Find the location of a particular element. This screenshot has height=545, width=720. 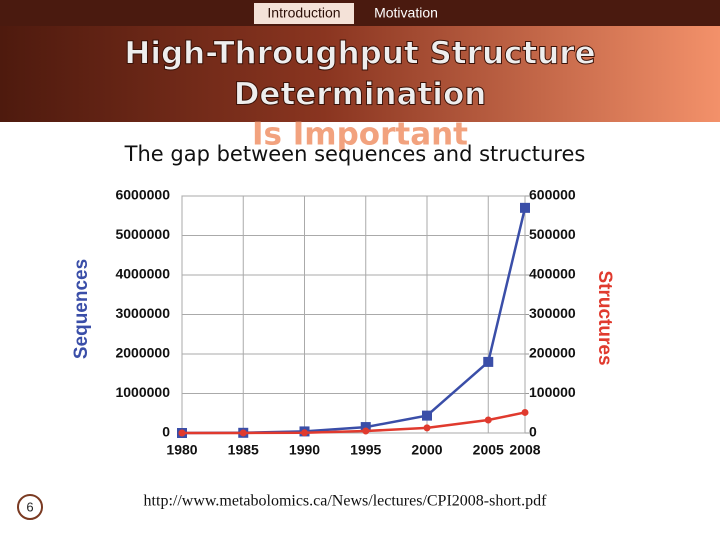

y2-tick-label: 0 is located at coordinates (533, 432).